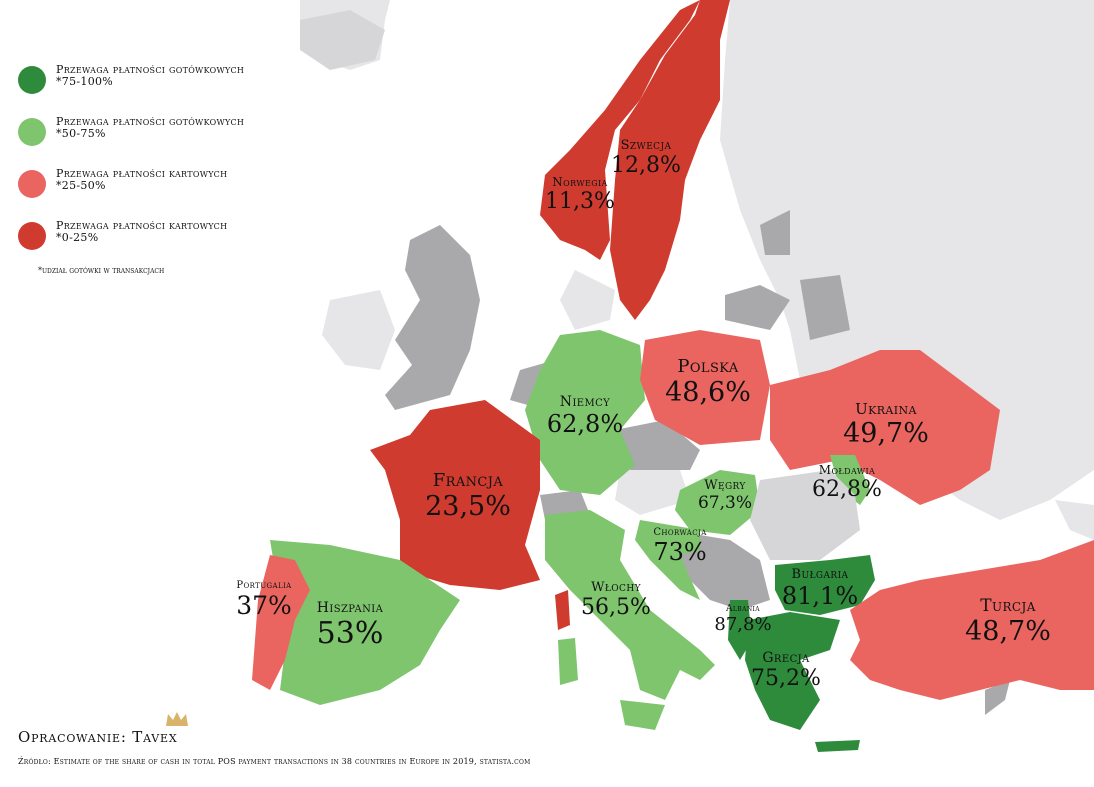 This screenshot has height=787, width=1094. I want to click on country-name: Francja, so click(468, 480).